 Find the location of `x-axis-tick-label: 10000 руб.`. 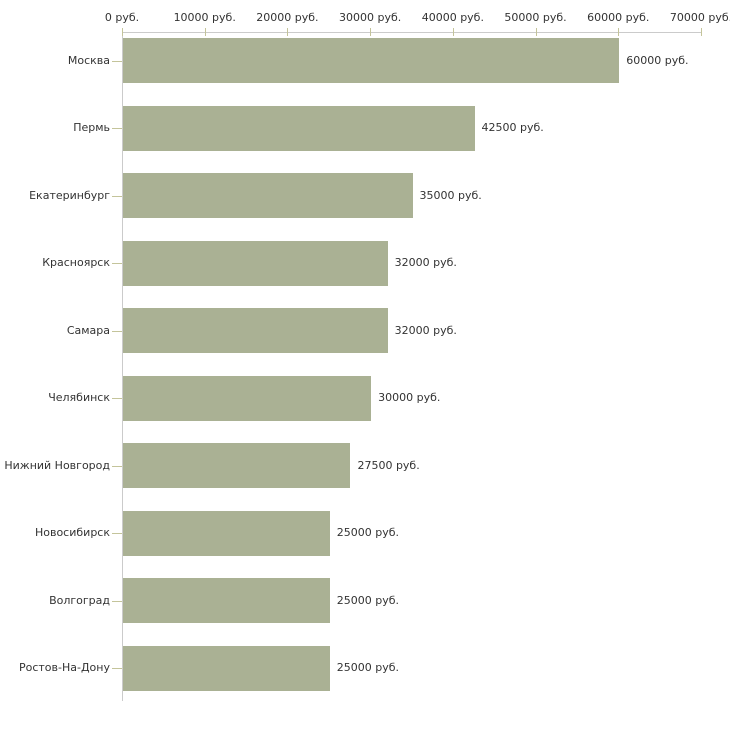

x-axis-tick-label: 10000 руб. is located at coordinates (204, 17).